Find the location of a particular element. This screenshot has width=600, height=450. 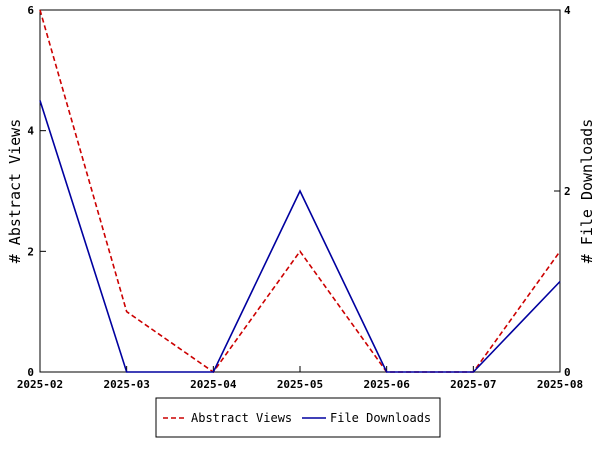

legend-label-file-downloads: File Downloads is located at coordinates (380, 418).